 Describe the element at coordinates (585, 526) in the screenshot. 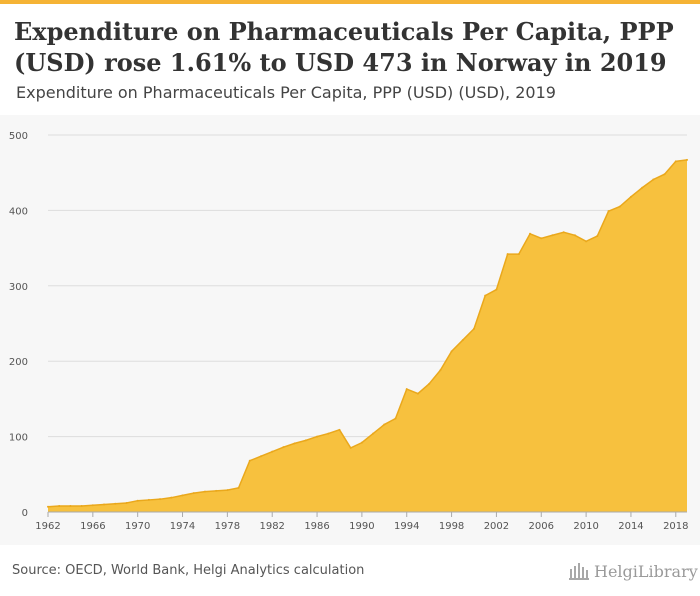

I see `x-tick-label: 2010` at that location.